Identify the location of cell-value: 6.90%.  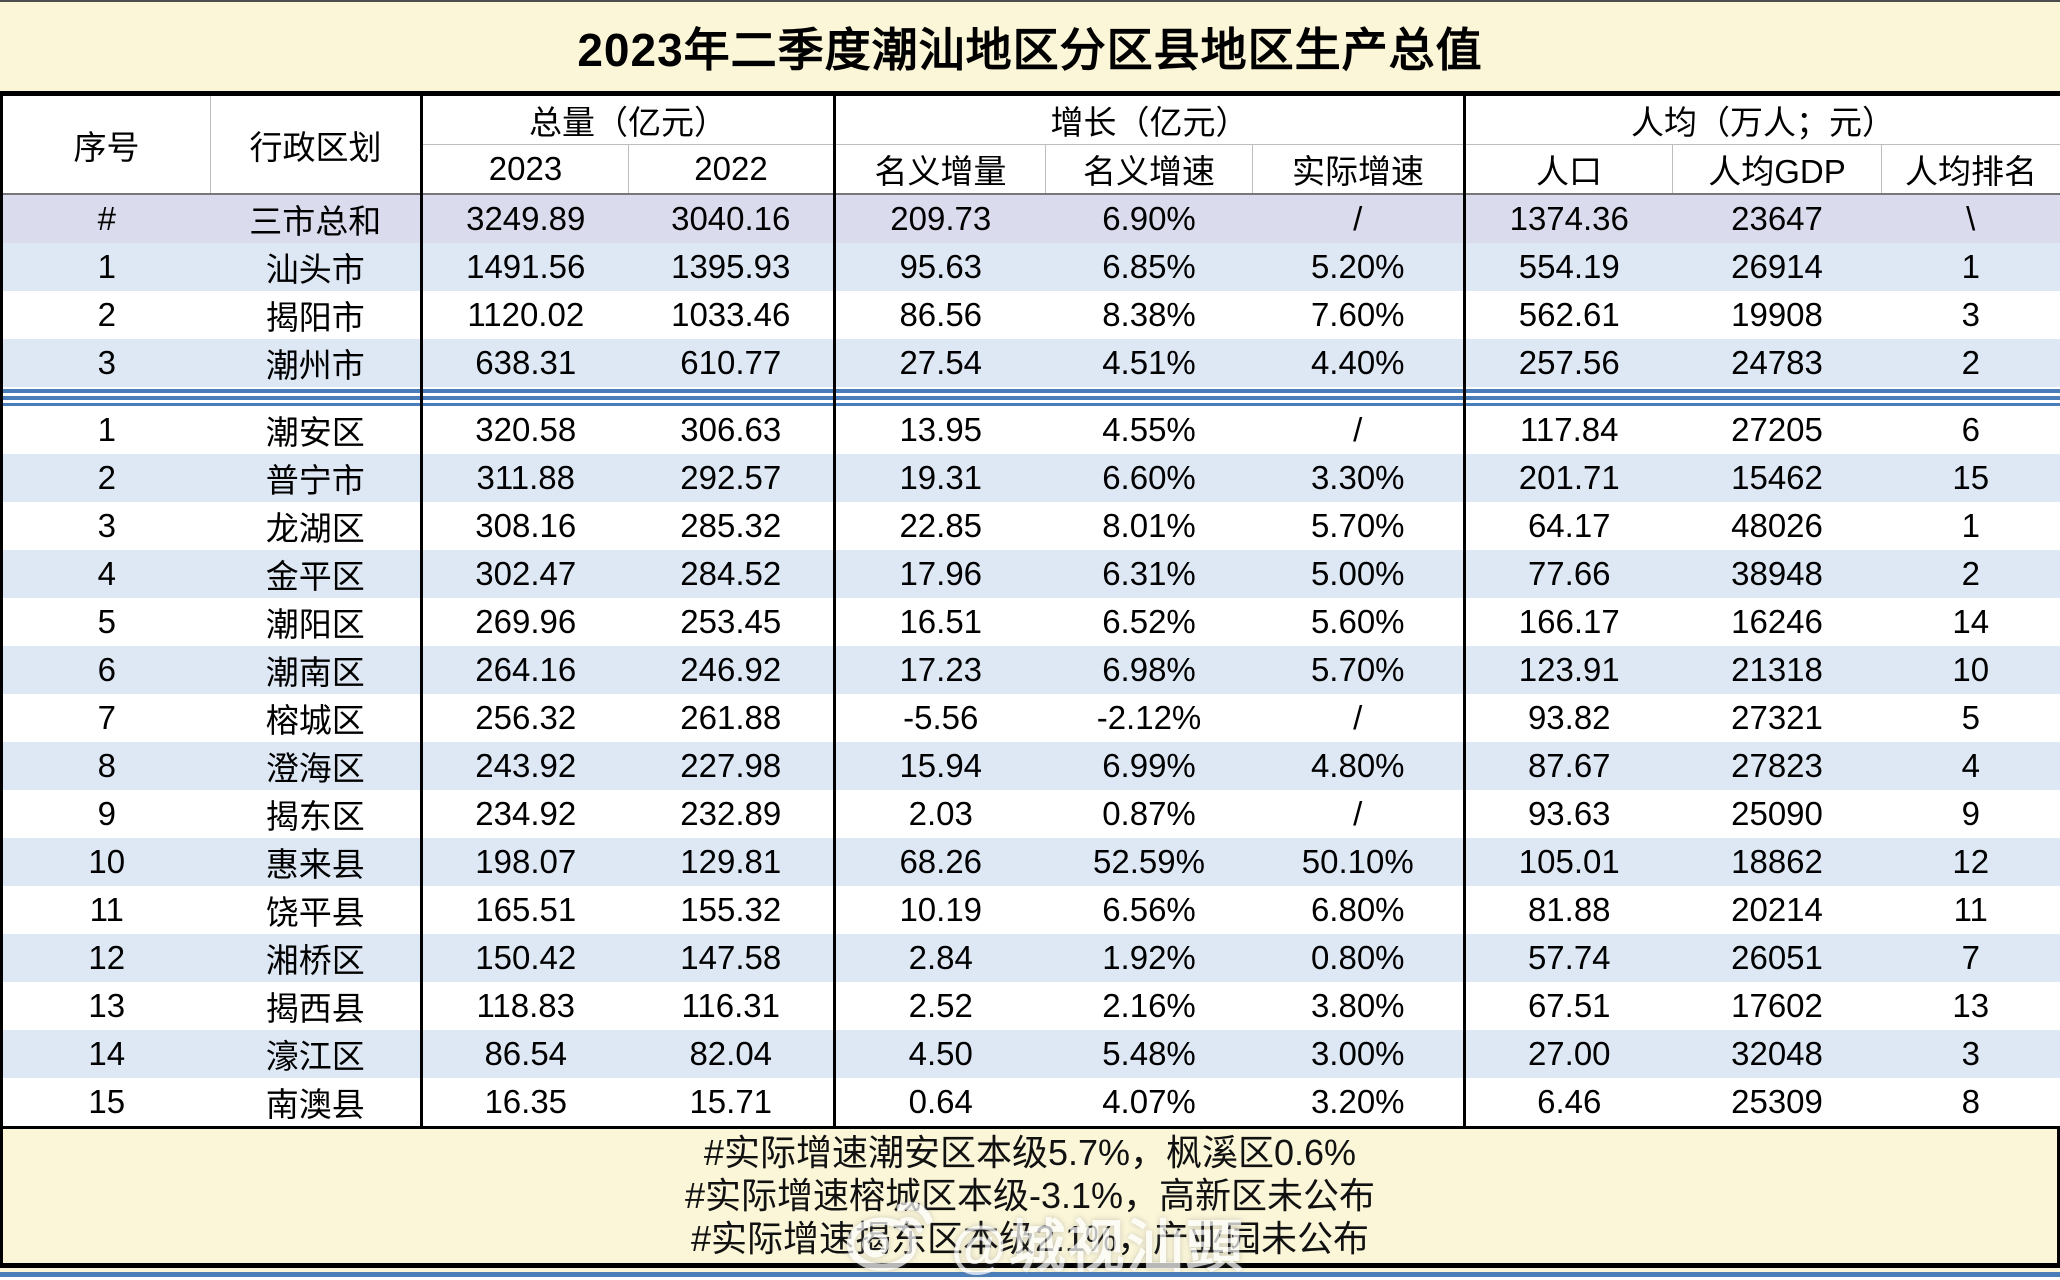
(1149, 218).